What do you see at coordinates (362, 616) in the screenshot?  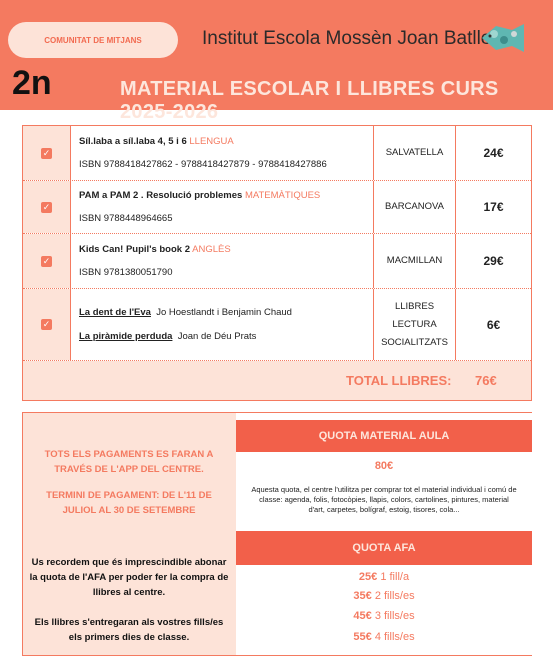 I see `text: 45€` at bounding box center [362, 616].